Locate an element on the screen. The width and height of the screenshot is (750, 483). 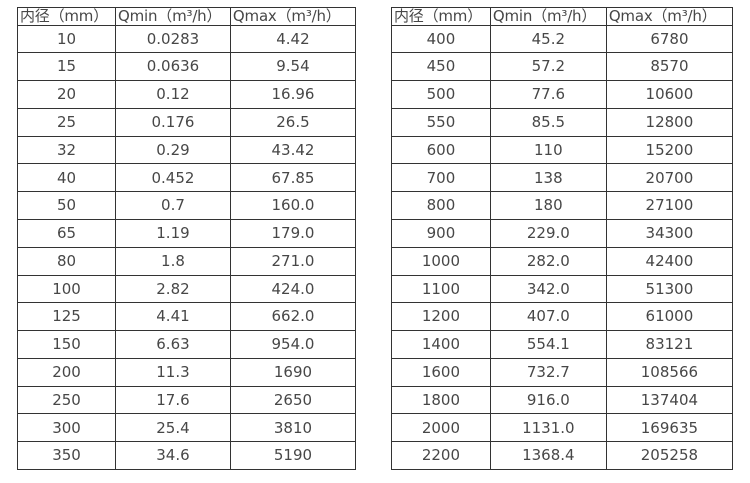
table-cell: 26.5 is located at coordinates (293, 122).